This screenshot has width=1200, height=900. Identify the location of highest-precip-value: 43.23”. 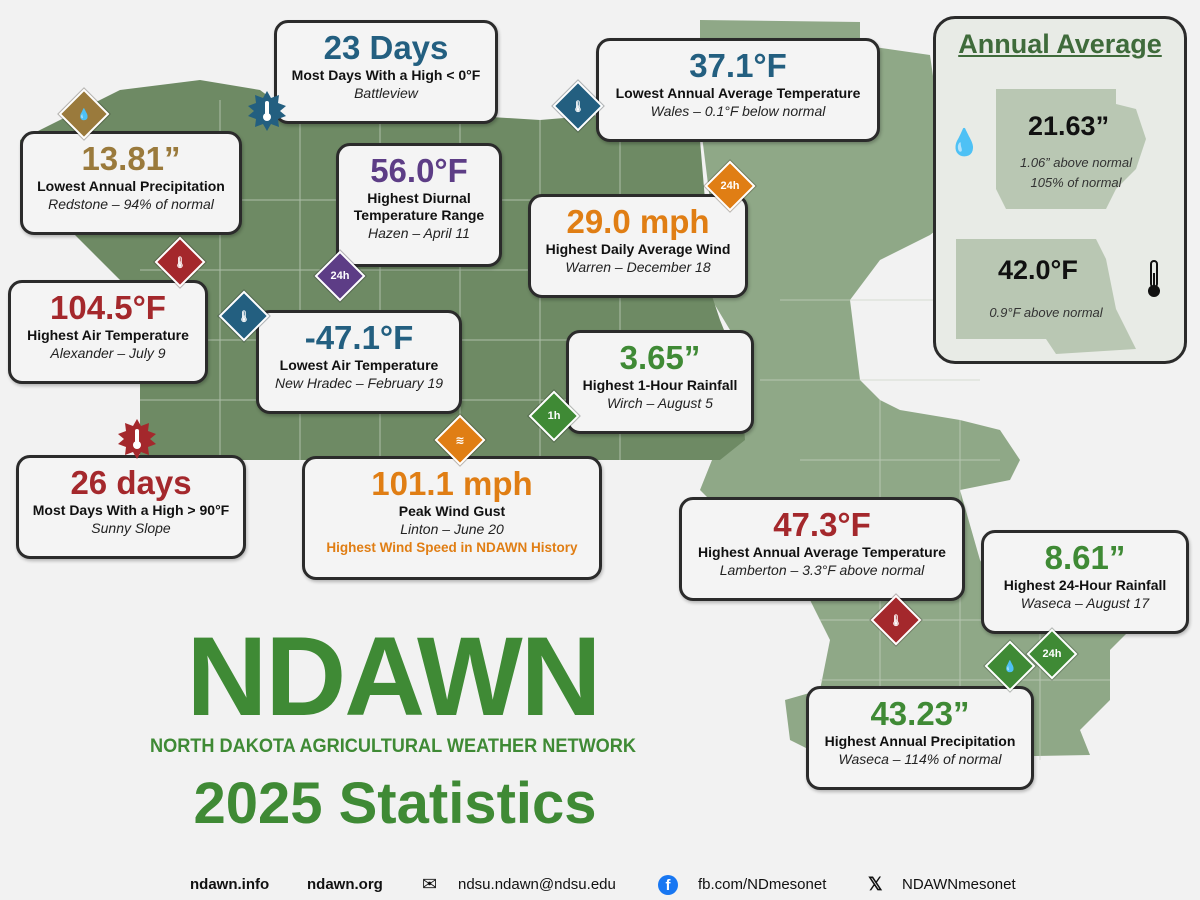
(920, 713).